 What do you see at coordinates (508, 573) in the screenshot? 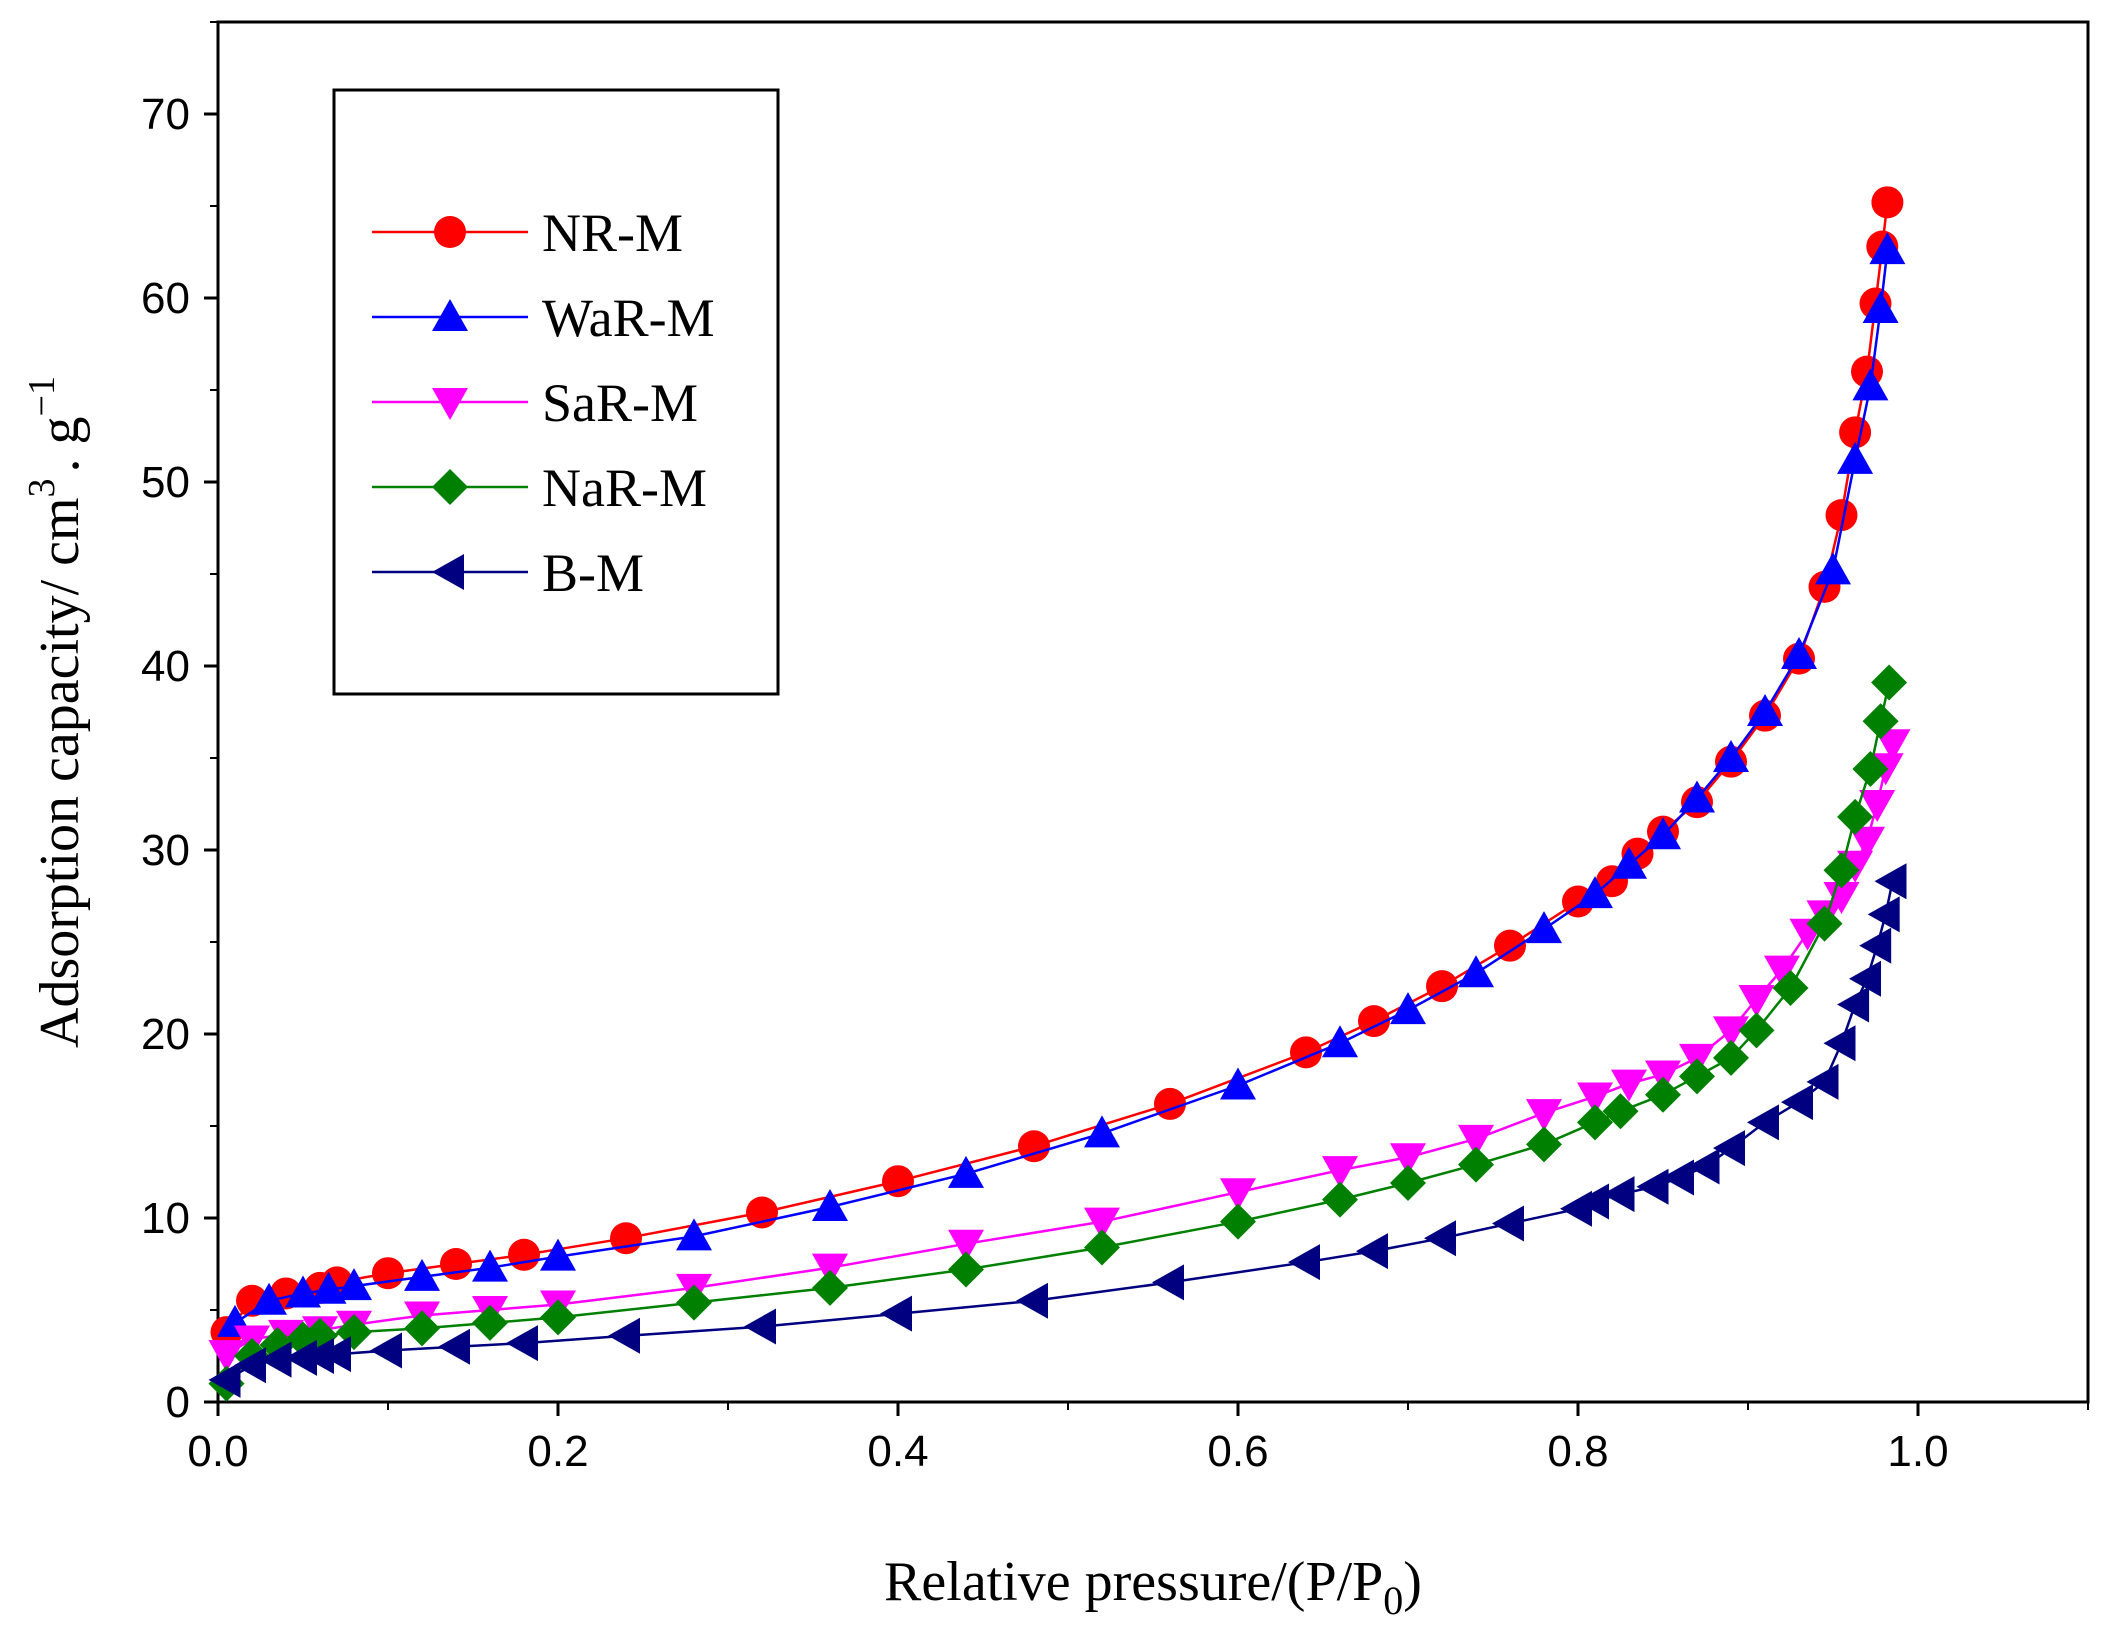
I see `legend-item-b-m: B-M` at bounding box center [508, 573].